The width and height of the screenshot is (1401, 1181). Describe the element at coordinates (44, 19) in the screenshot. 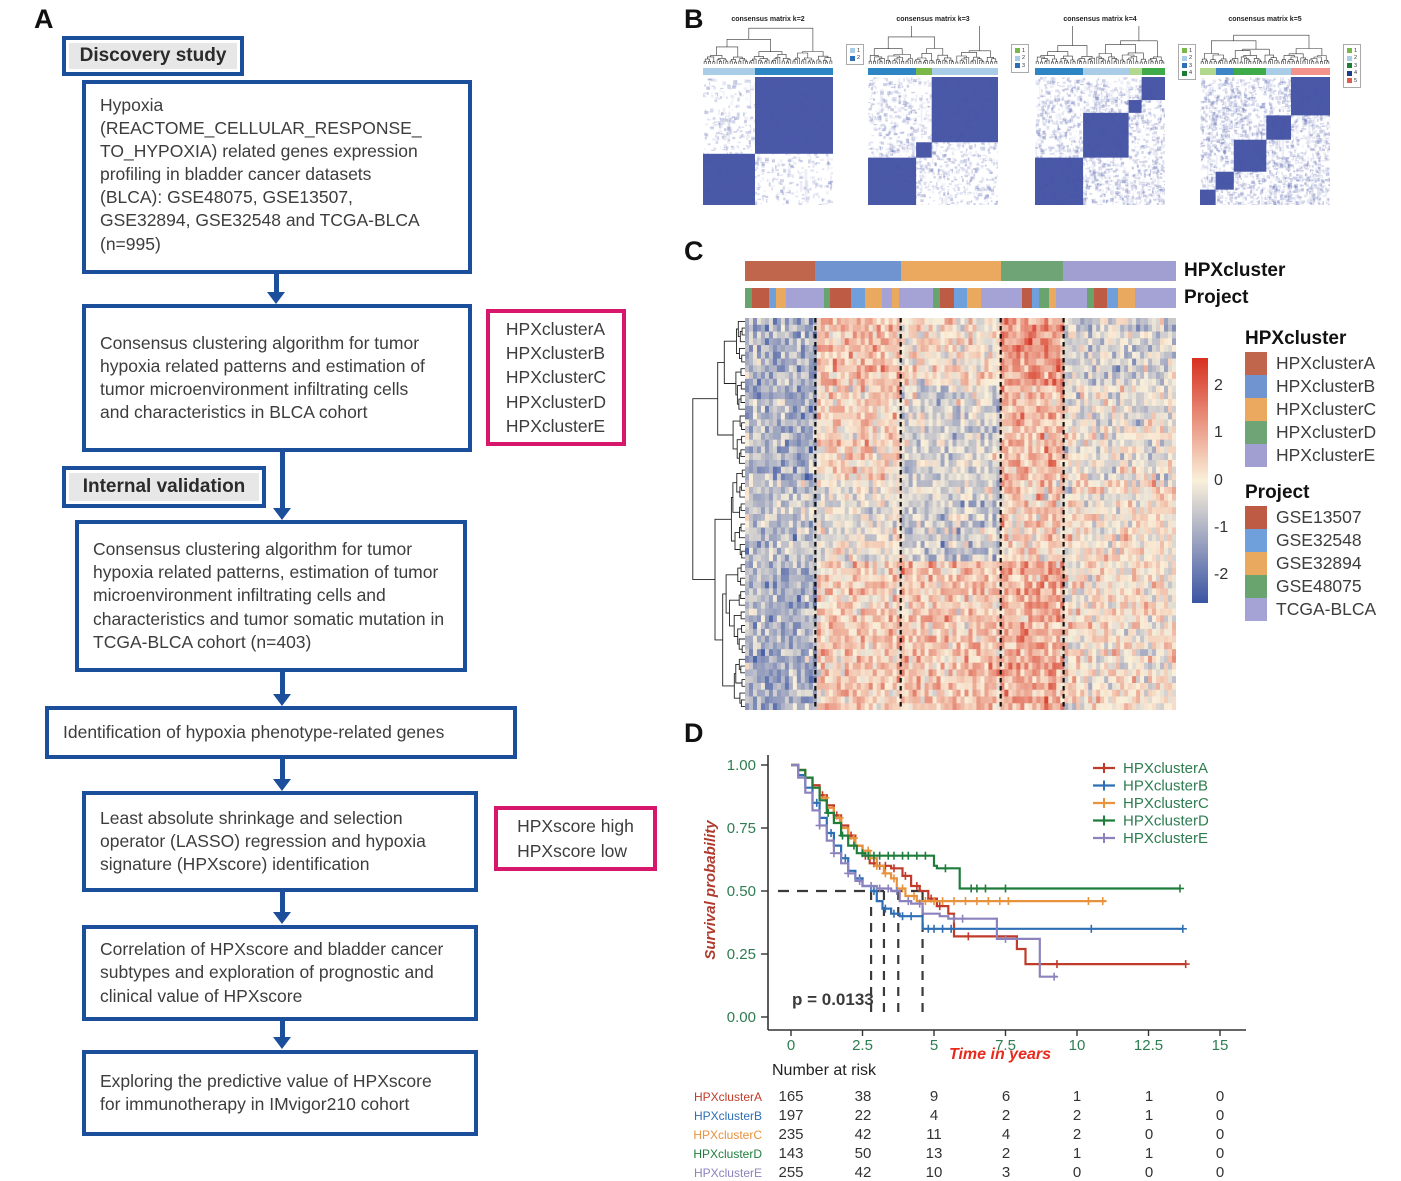

I see `panel-a-label: A` at that location.